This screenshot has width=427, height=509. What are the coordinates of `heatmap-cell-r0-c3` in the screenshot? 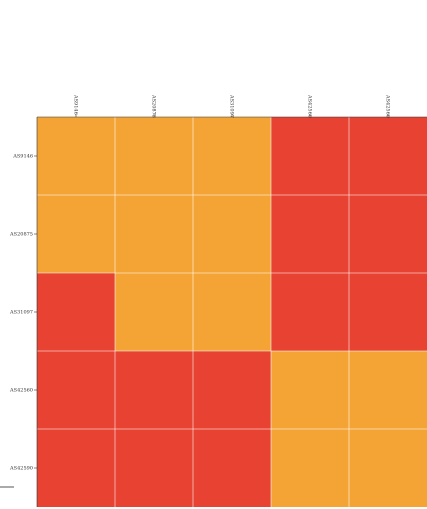 It's located at (310, 156).